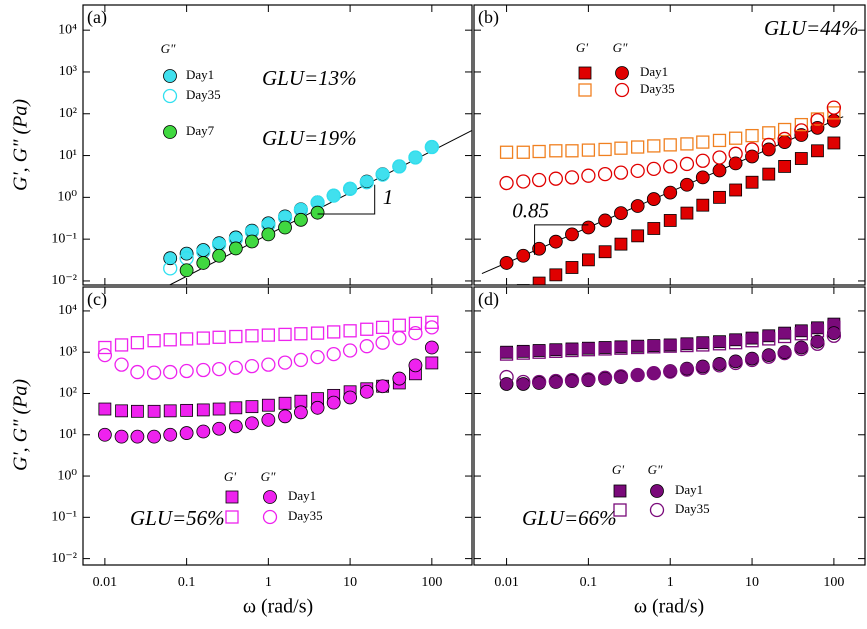 Image resolution: width=867 pixels, height=629 pixels. Describe the element at coordinates (67, 310) in the screenshot. I see `y-tick-label: 10⁴` at that location.